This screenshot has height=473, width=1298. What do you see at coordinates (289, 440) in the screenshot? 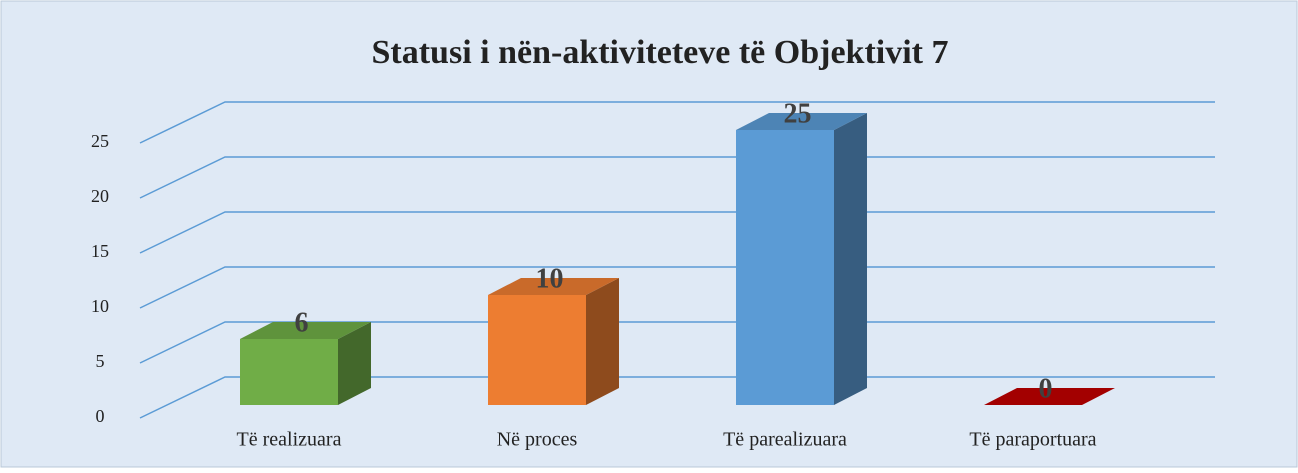
I see `x-tick-label: Të realizuara` at bounding box center [289, 440].